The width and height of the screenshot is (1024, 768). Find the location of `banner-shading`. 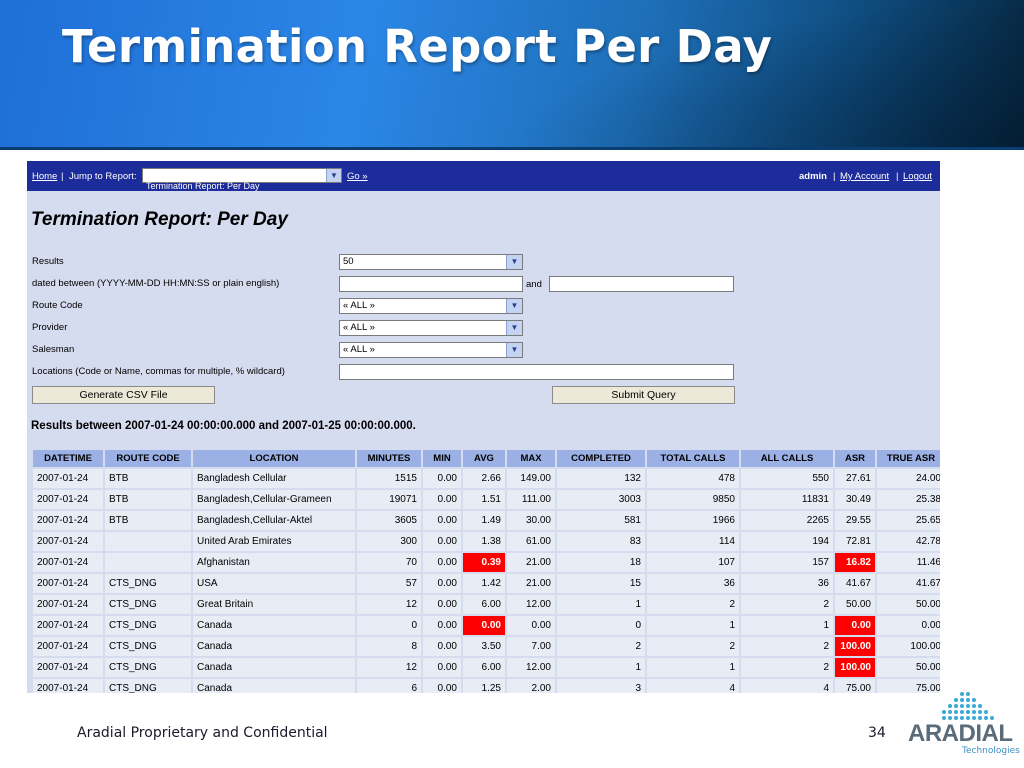

banner-shading is located at coordinates (764, 73).